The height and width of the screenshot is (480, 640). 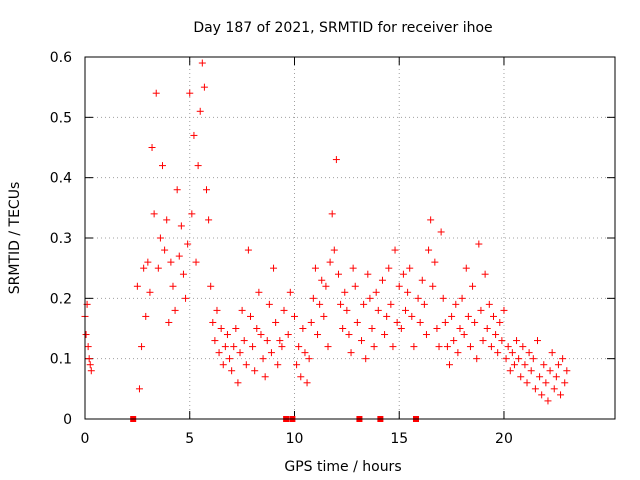 What do you see at coordinates (399, 439) in the screenshot?
I see `x-tick-label: 15` at bounding box center [399, 439].